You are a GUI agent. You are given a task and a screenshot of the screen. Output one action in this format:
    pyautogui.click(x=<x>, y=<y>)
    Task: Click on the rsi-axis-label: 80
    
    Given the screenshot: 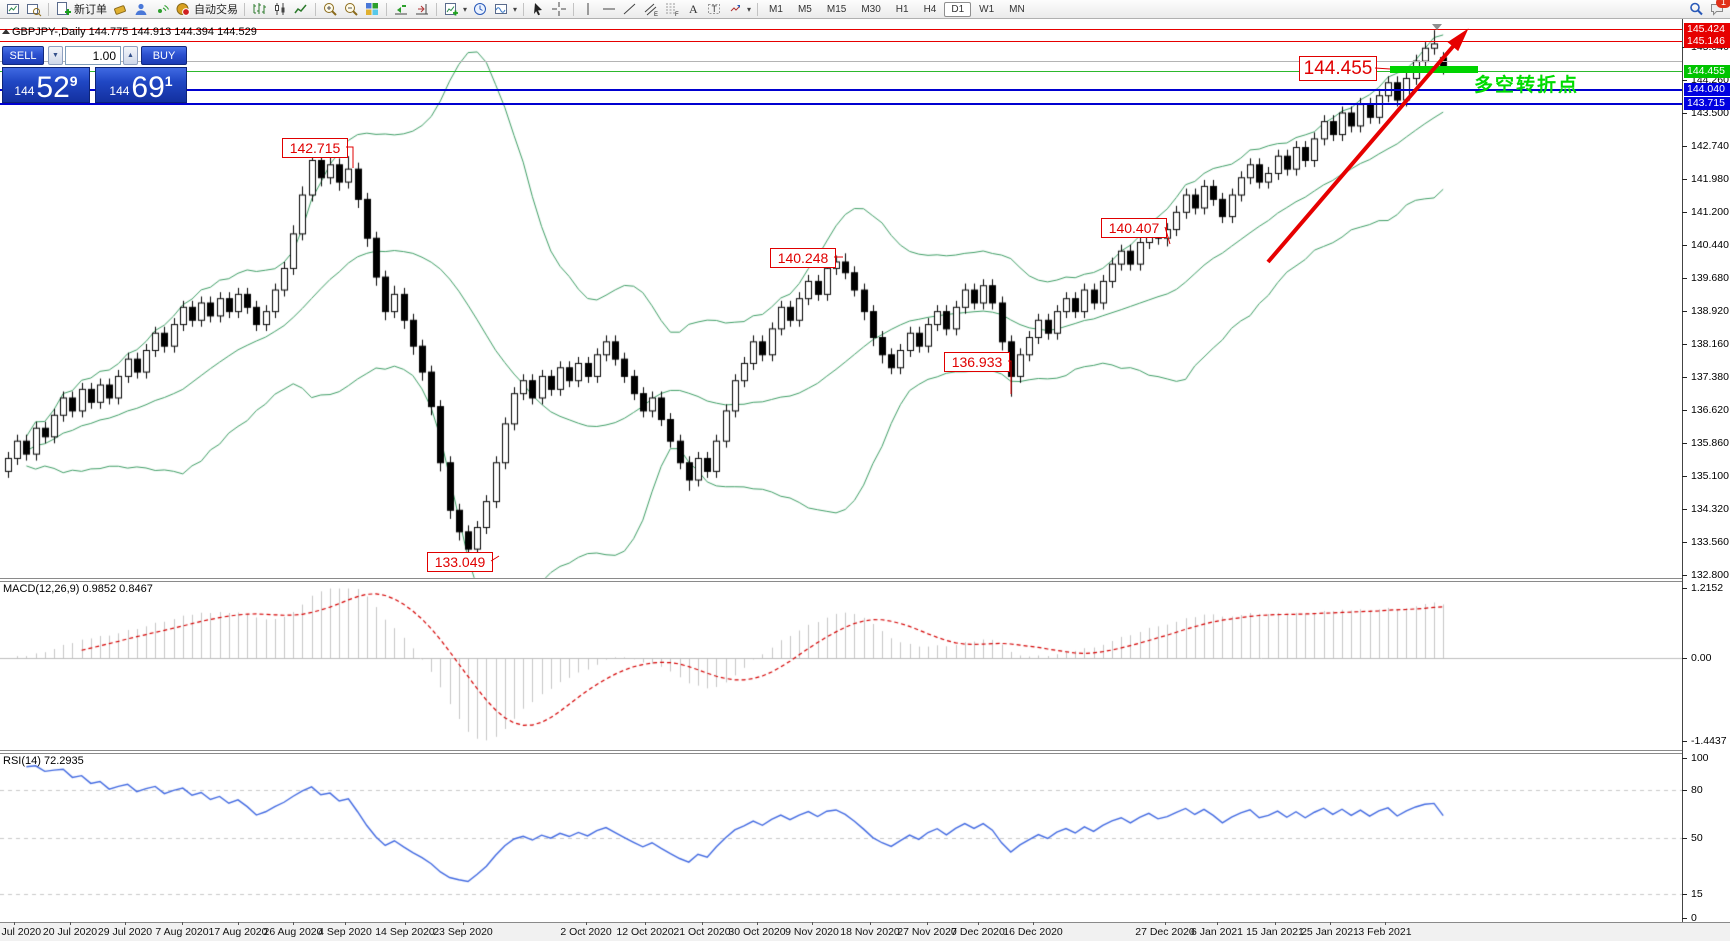 What is the action you would take?
    pyautogui.click(x=1697, y=790)
    